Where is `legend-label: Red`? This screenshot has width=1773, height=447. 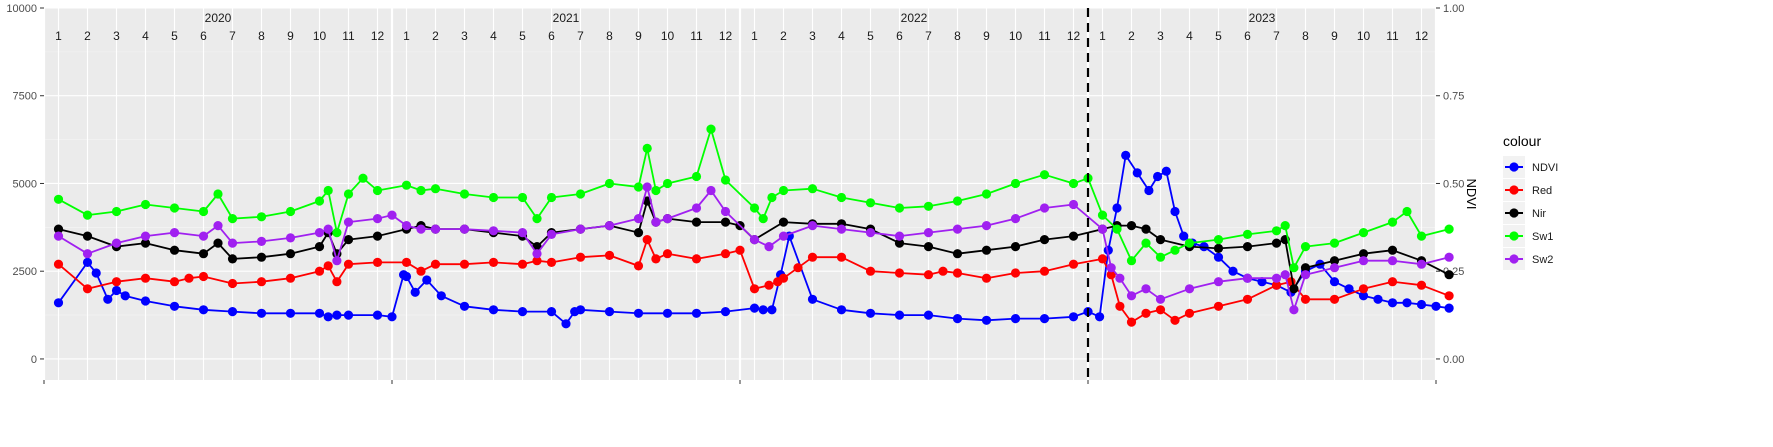
legend-label: Red is located at coordinates (1542, 191).